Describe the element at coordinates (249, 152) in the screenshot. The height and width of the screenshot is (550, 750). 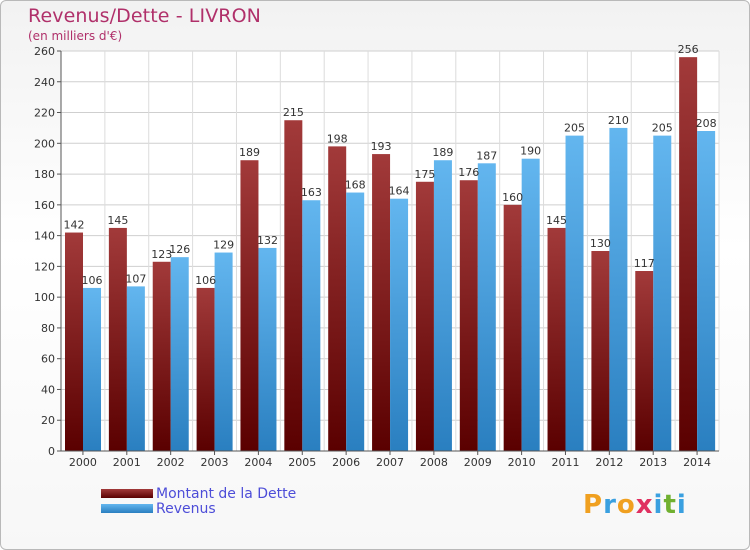
I see `data-label-debt: 189` at that location.